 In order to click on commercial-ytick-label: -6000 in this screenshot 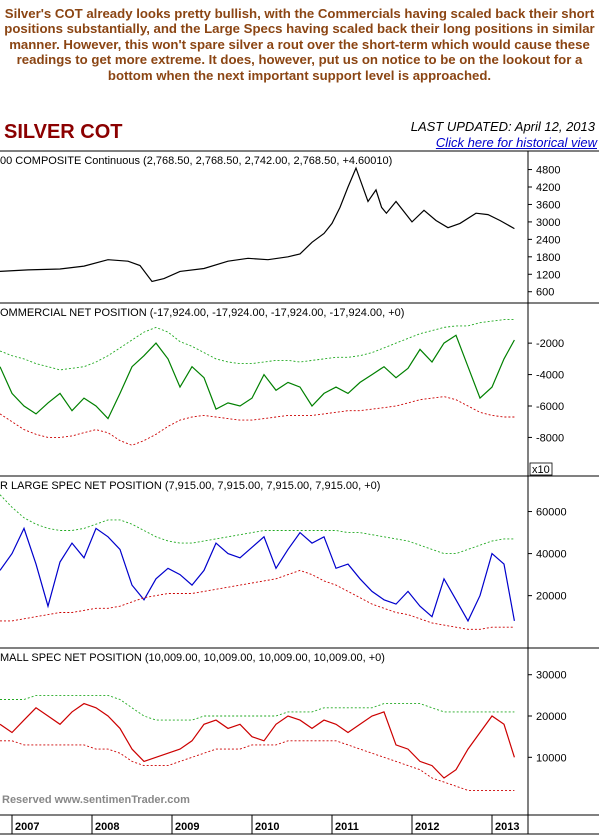, I will do `click(550, 407)`.